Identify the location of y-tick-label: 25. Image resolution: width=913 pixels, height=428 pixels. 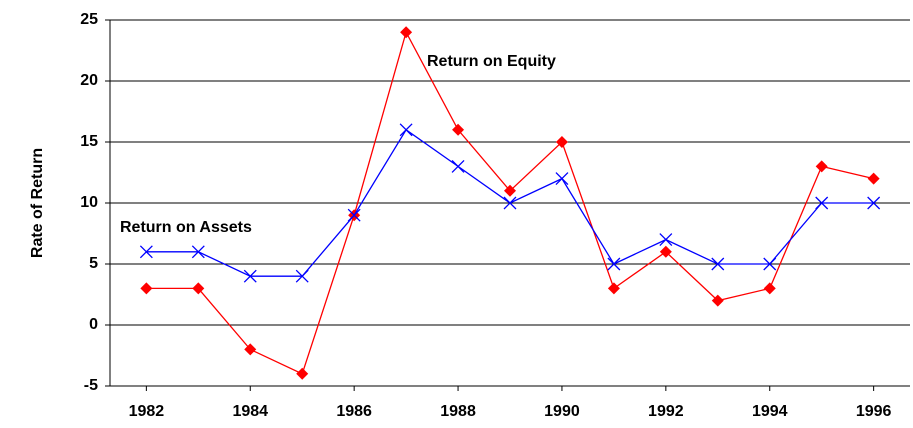
(89, 19).